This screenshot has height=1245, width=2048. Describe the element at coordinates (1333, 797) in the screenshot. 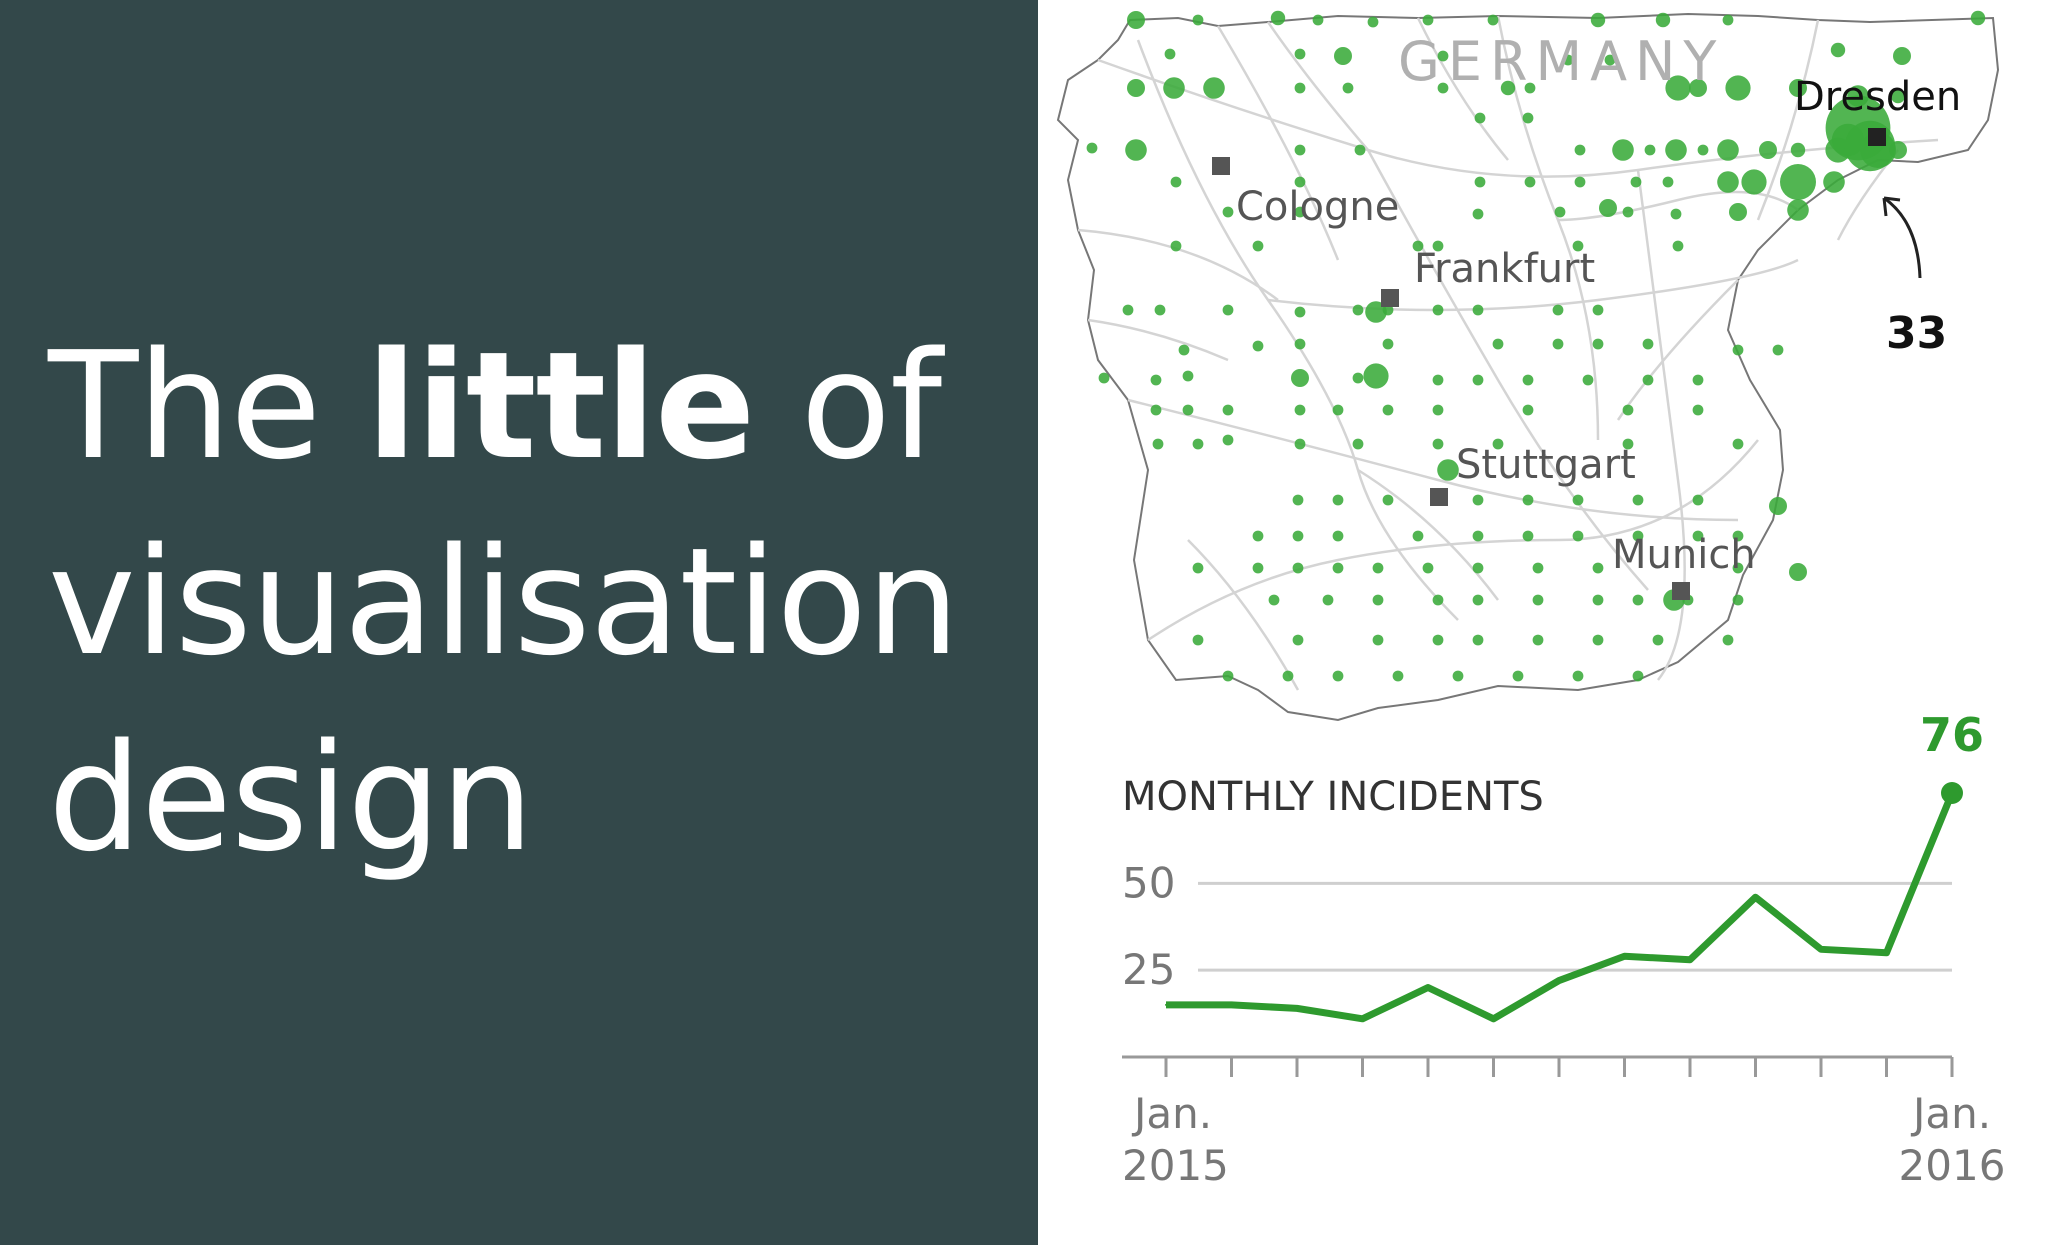

I see `chart-title: MONTHLY INCIDENTS` at that location.